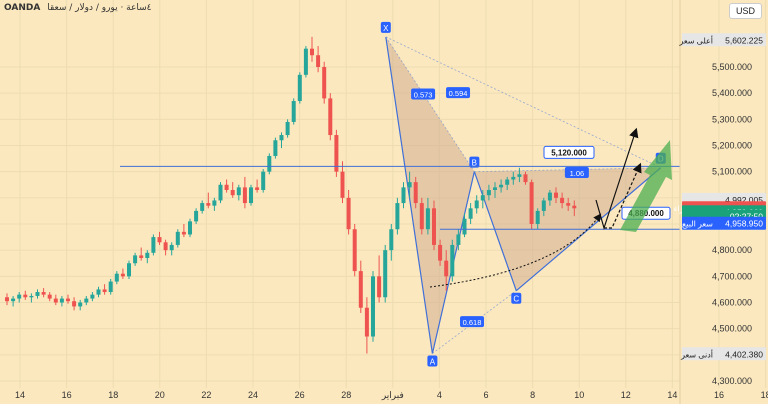  I want to click on symbol-label: OANDA, so click(22, 8).